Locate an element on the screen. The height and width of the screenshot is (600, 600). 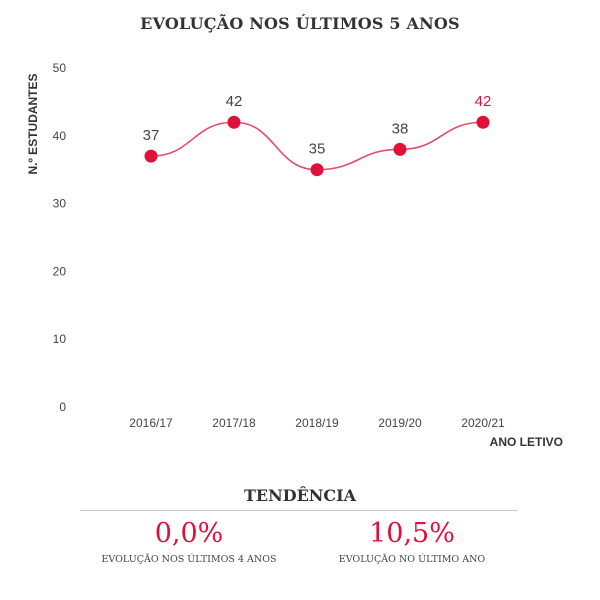
data-label: 35 is located at coordinates (317, 149).